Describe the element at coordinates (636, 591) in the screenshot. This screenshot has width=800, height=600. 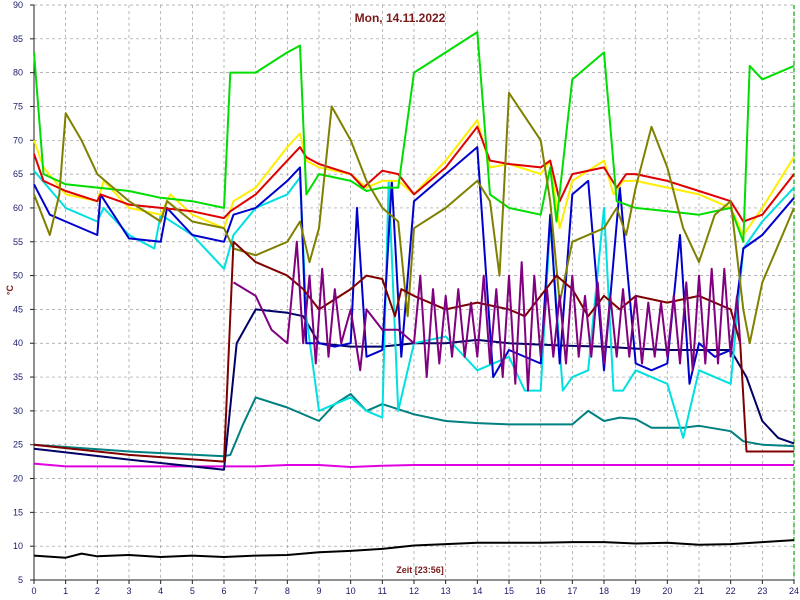
I see `x-tick-label: 19` at that location.